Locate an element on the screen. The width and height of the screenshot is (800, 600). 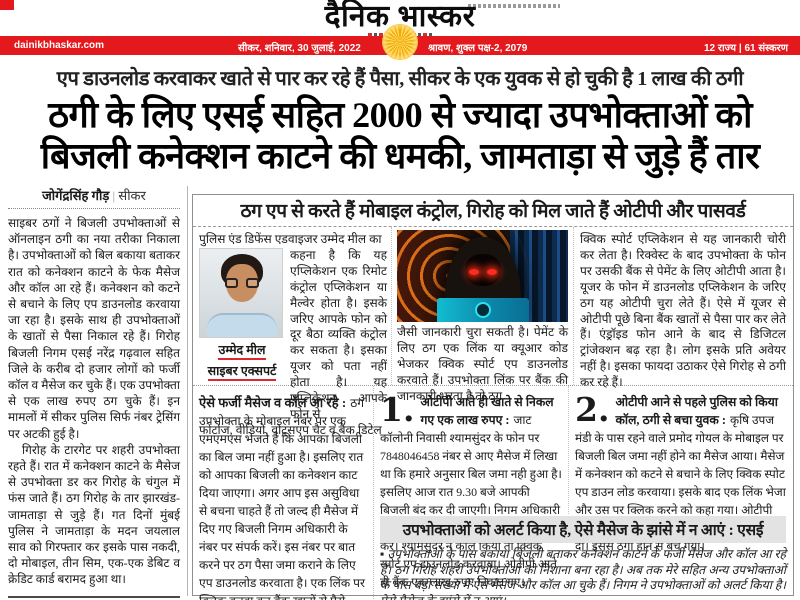
website-url: dainikbhaskar.com is located at coordinates (59, 45).